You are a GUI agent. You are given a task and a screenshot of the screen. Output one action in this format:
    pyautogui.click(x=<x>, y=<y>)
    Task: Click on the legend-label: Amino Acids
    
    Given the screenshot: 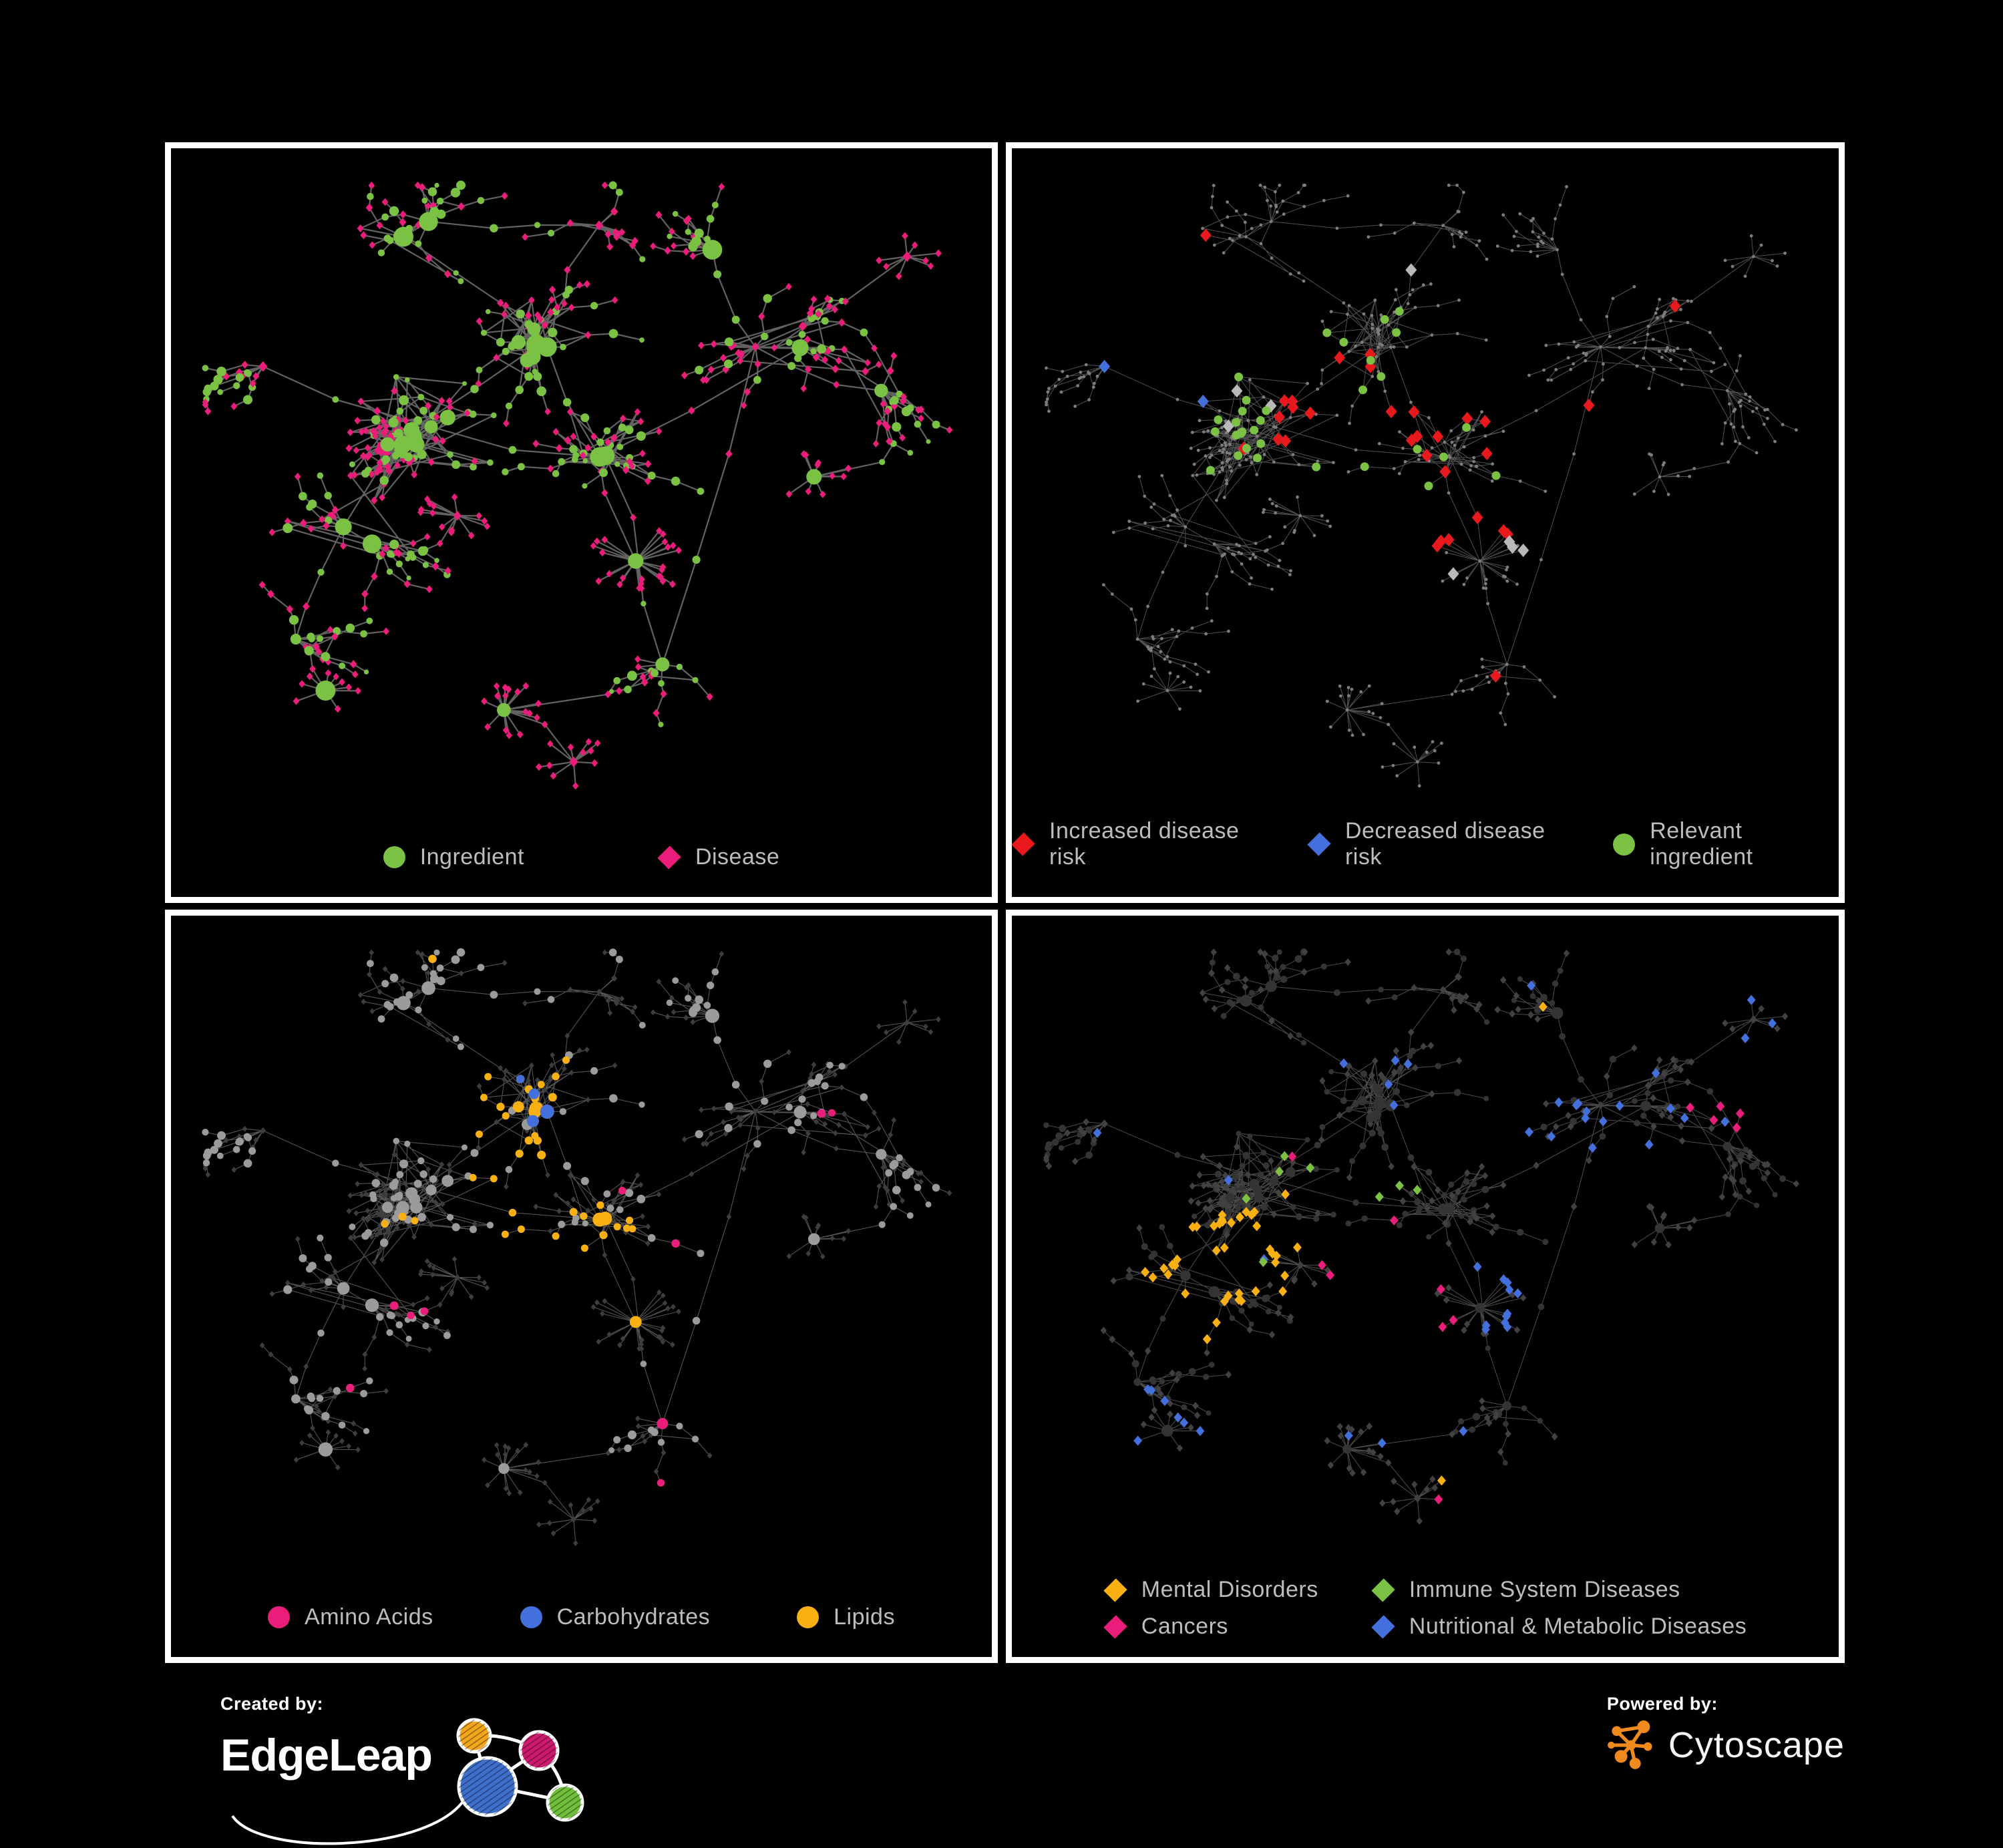 What is the action you would take?
    pyautogui.click(x=369, y=1617)
    